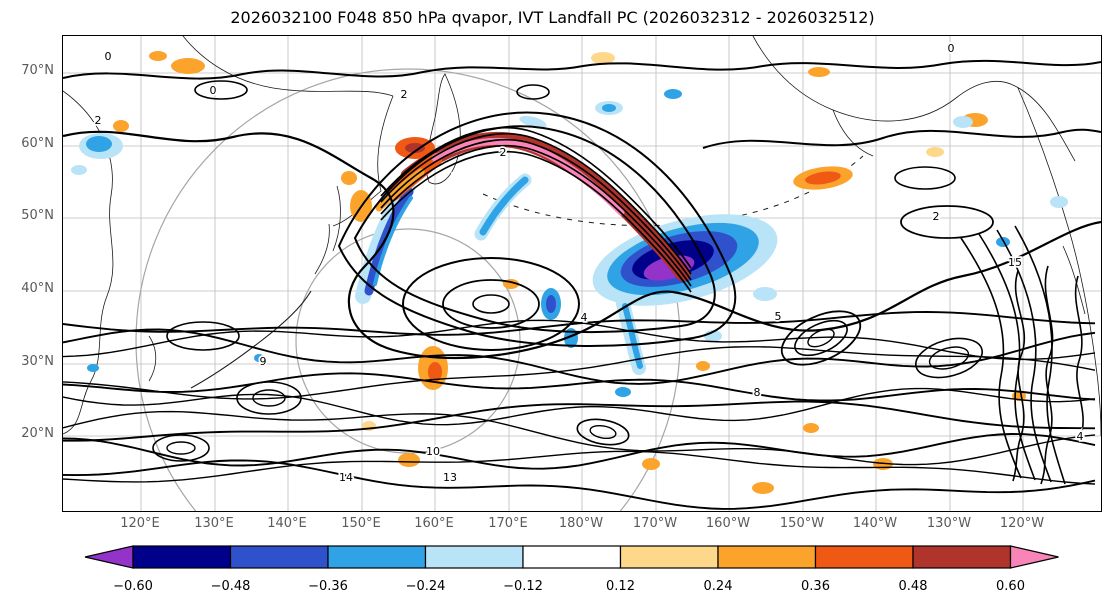  What do you see at coordinates (620, 586) in the screenshot?
I see `colorbar-tick-label: 0.12` at bounding box center [620, 586].